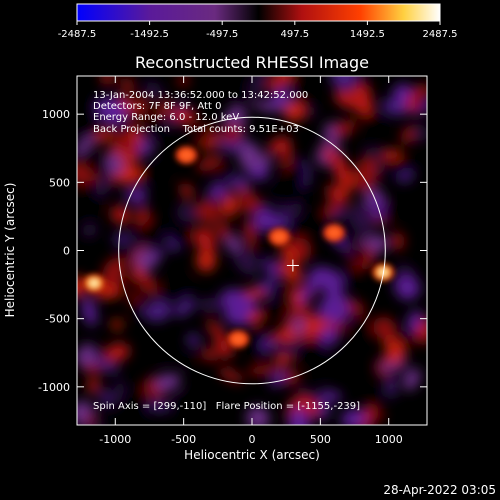  What do you see at coordinates (59, 182) in the screenshot?
I see `y-tick-label: 500` at bounding box center [59, 182].